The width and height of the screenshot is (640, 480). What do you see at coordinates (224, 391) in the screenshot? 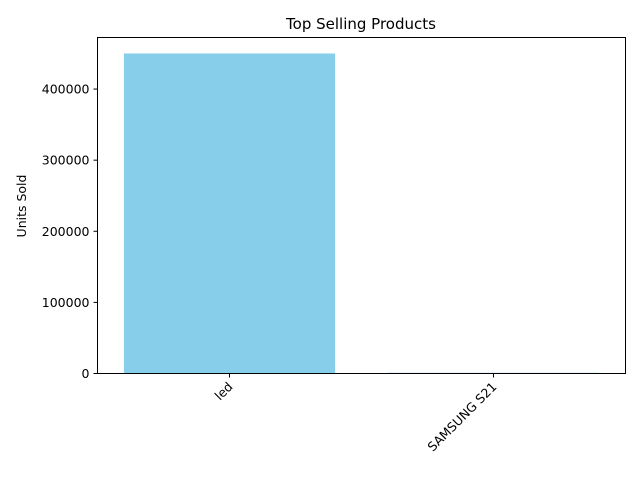
I see `x-tick-label: led` at bounding box center [224, 391].